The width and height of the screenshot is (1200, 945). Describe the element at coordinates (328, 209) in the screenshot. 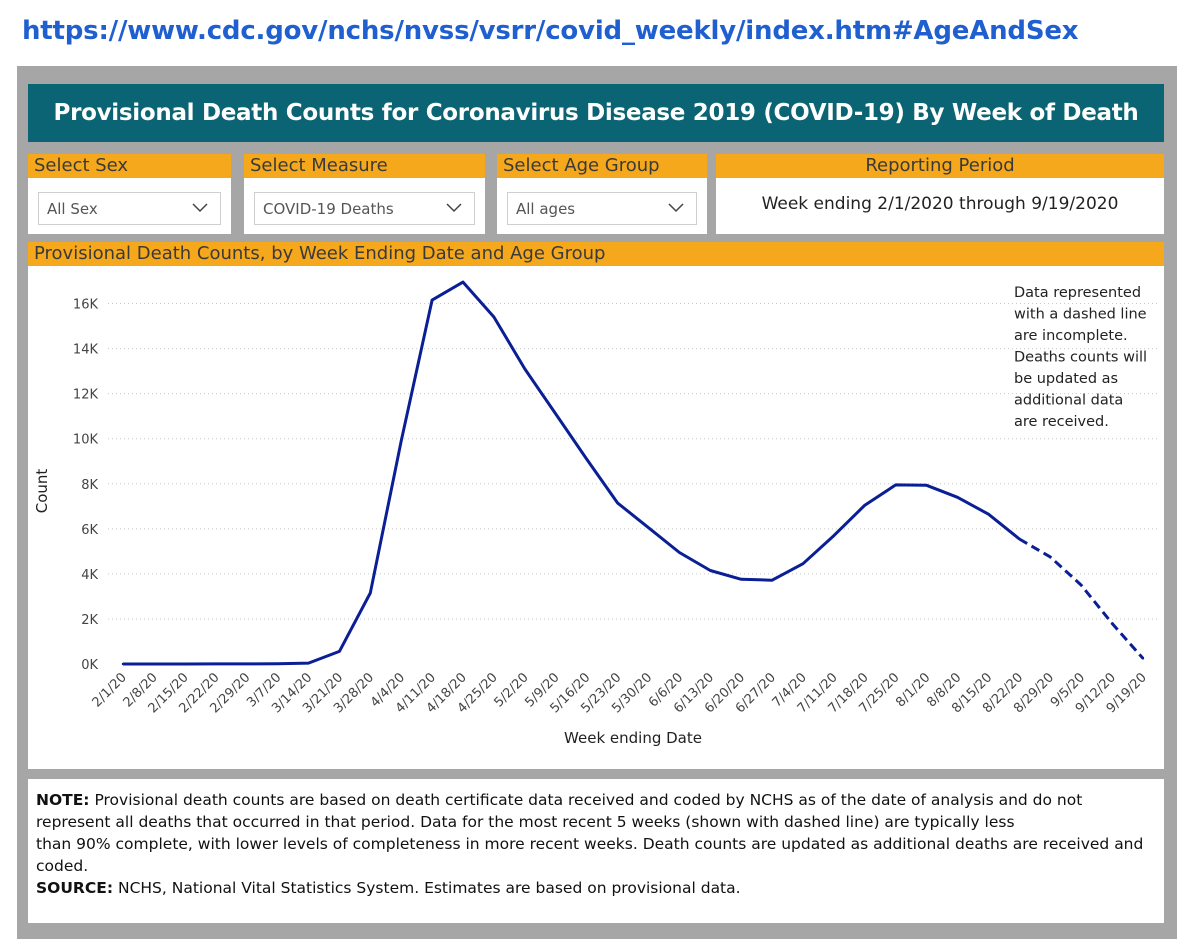

I see `measure-dropdown-value: COVID-19 Deaths` at that location.